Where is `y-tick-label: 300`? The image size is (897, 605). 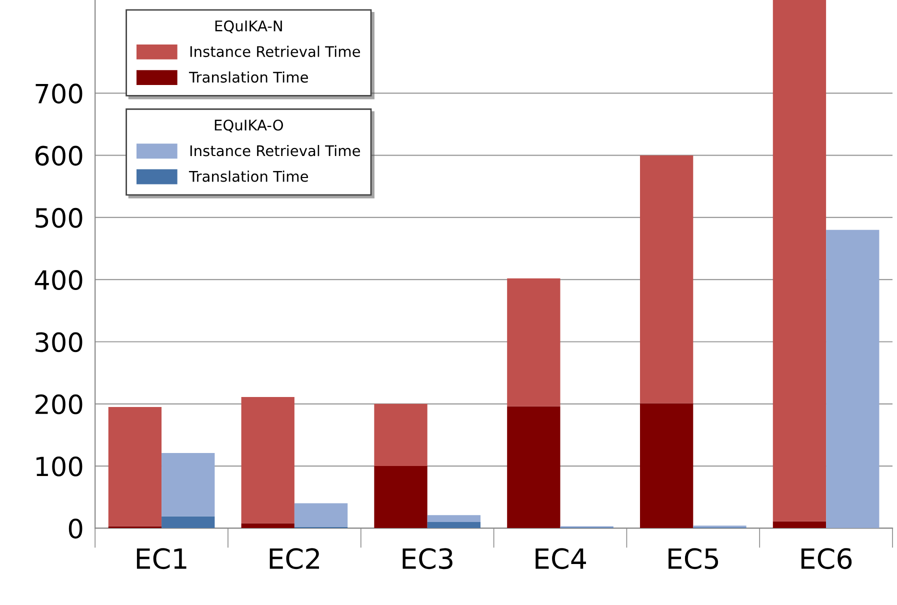 y-tick-label: 300 is located at coordinates (59, 342).